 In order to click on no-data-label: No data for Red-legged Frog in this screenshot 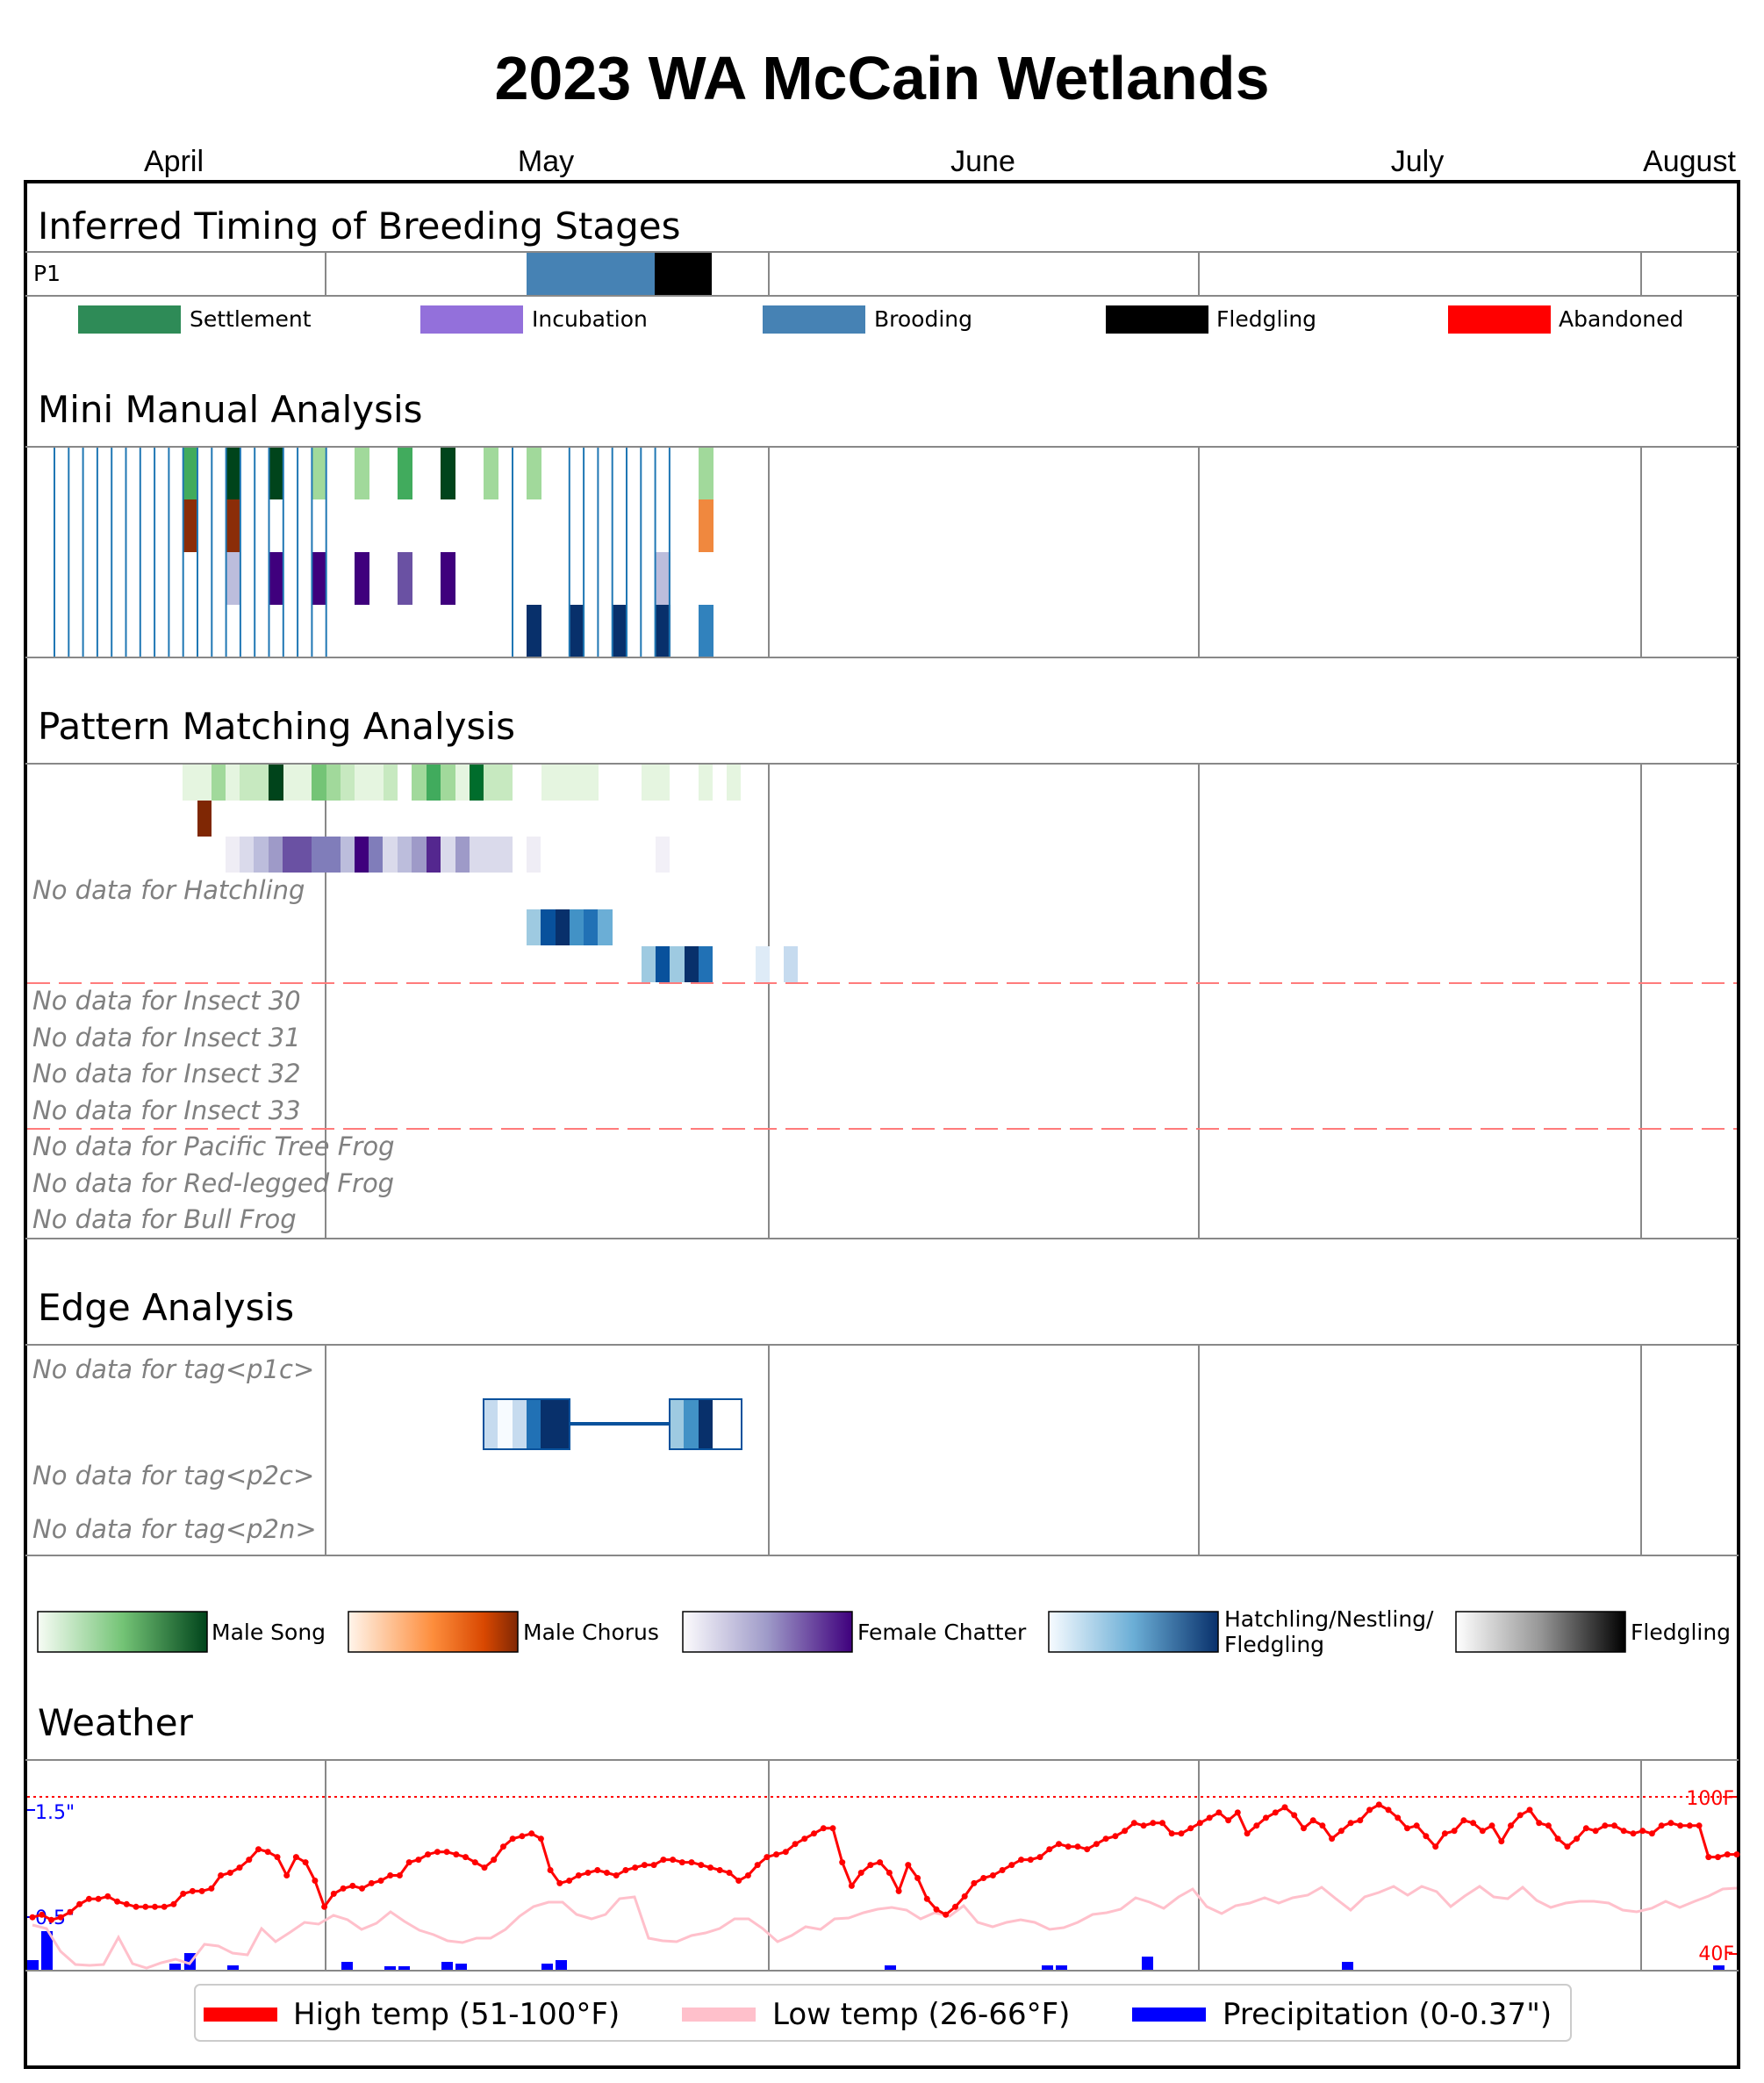, I will do `click(213, 1183)`.